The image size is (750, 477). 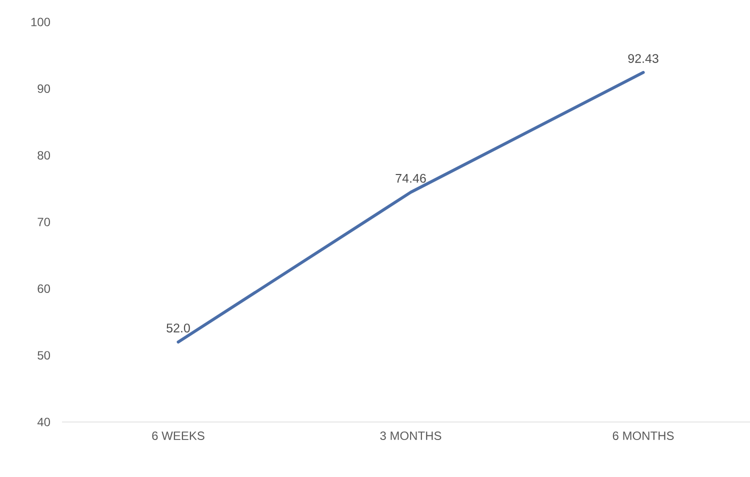 I want to click on data-label: 74.46, so click(x=411, y=178).